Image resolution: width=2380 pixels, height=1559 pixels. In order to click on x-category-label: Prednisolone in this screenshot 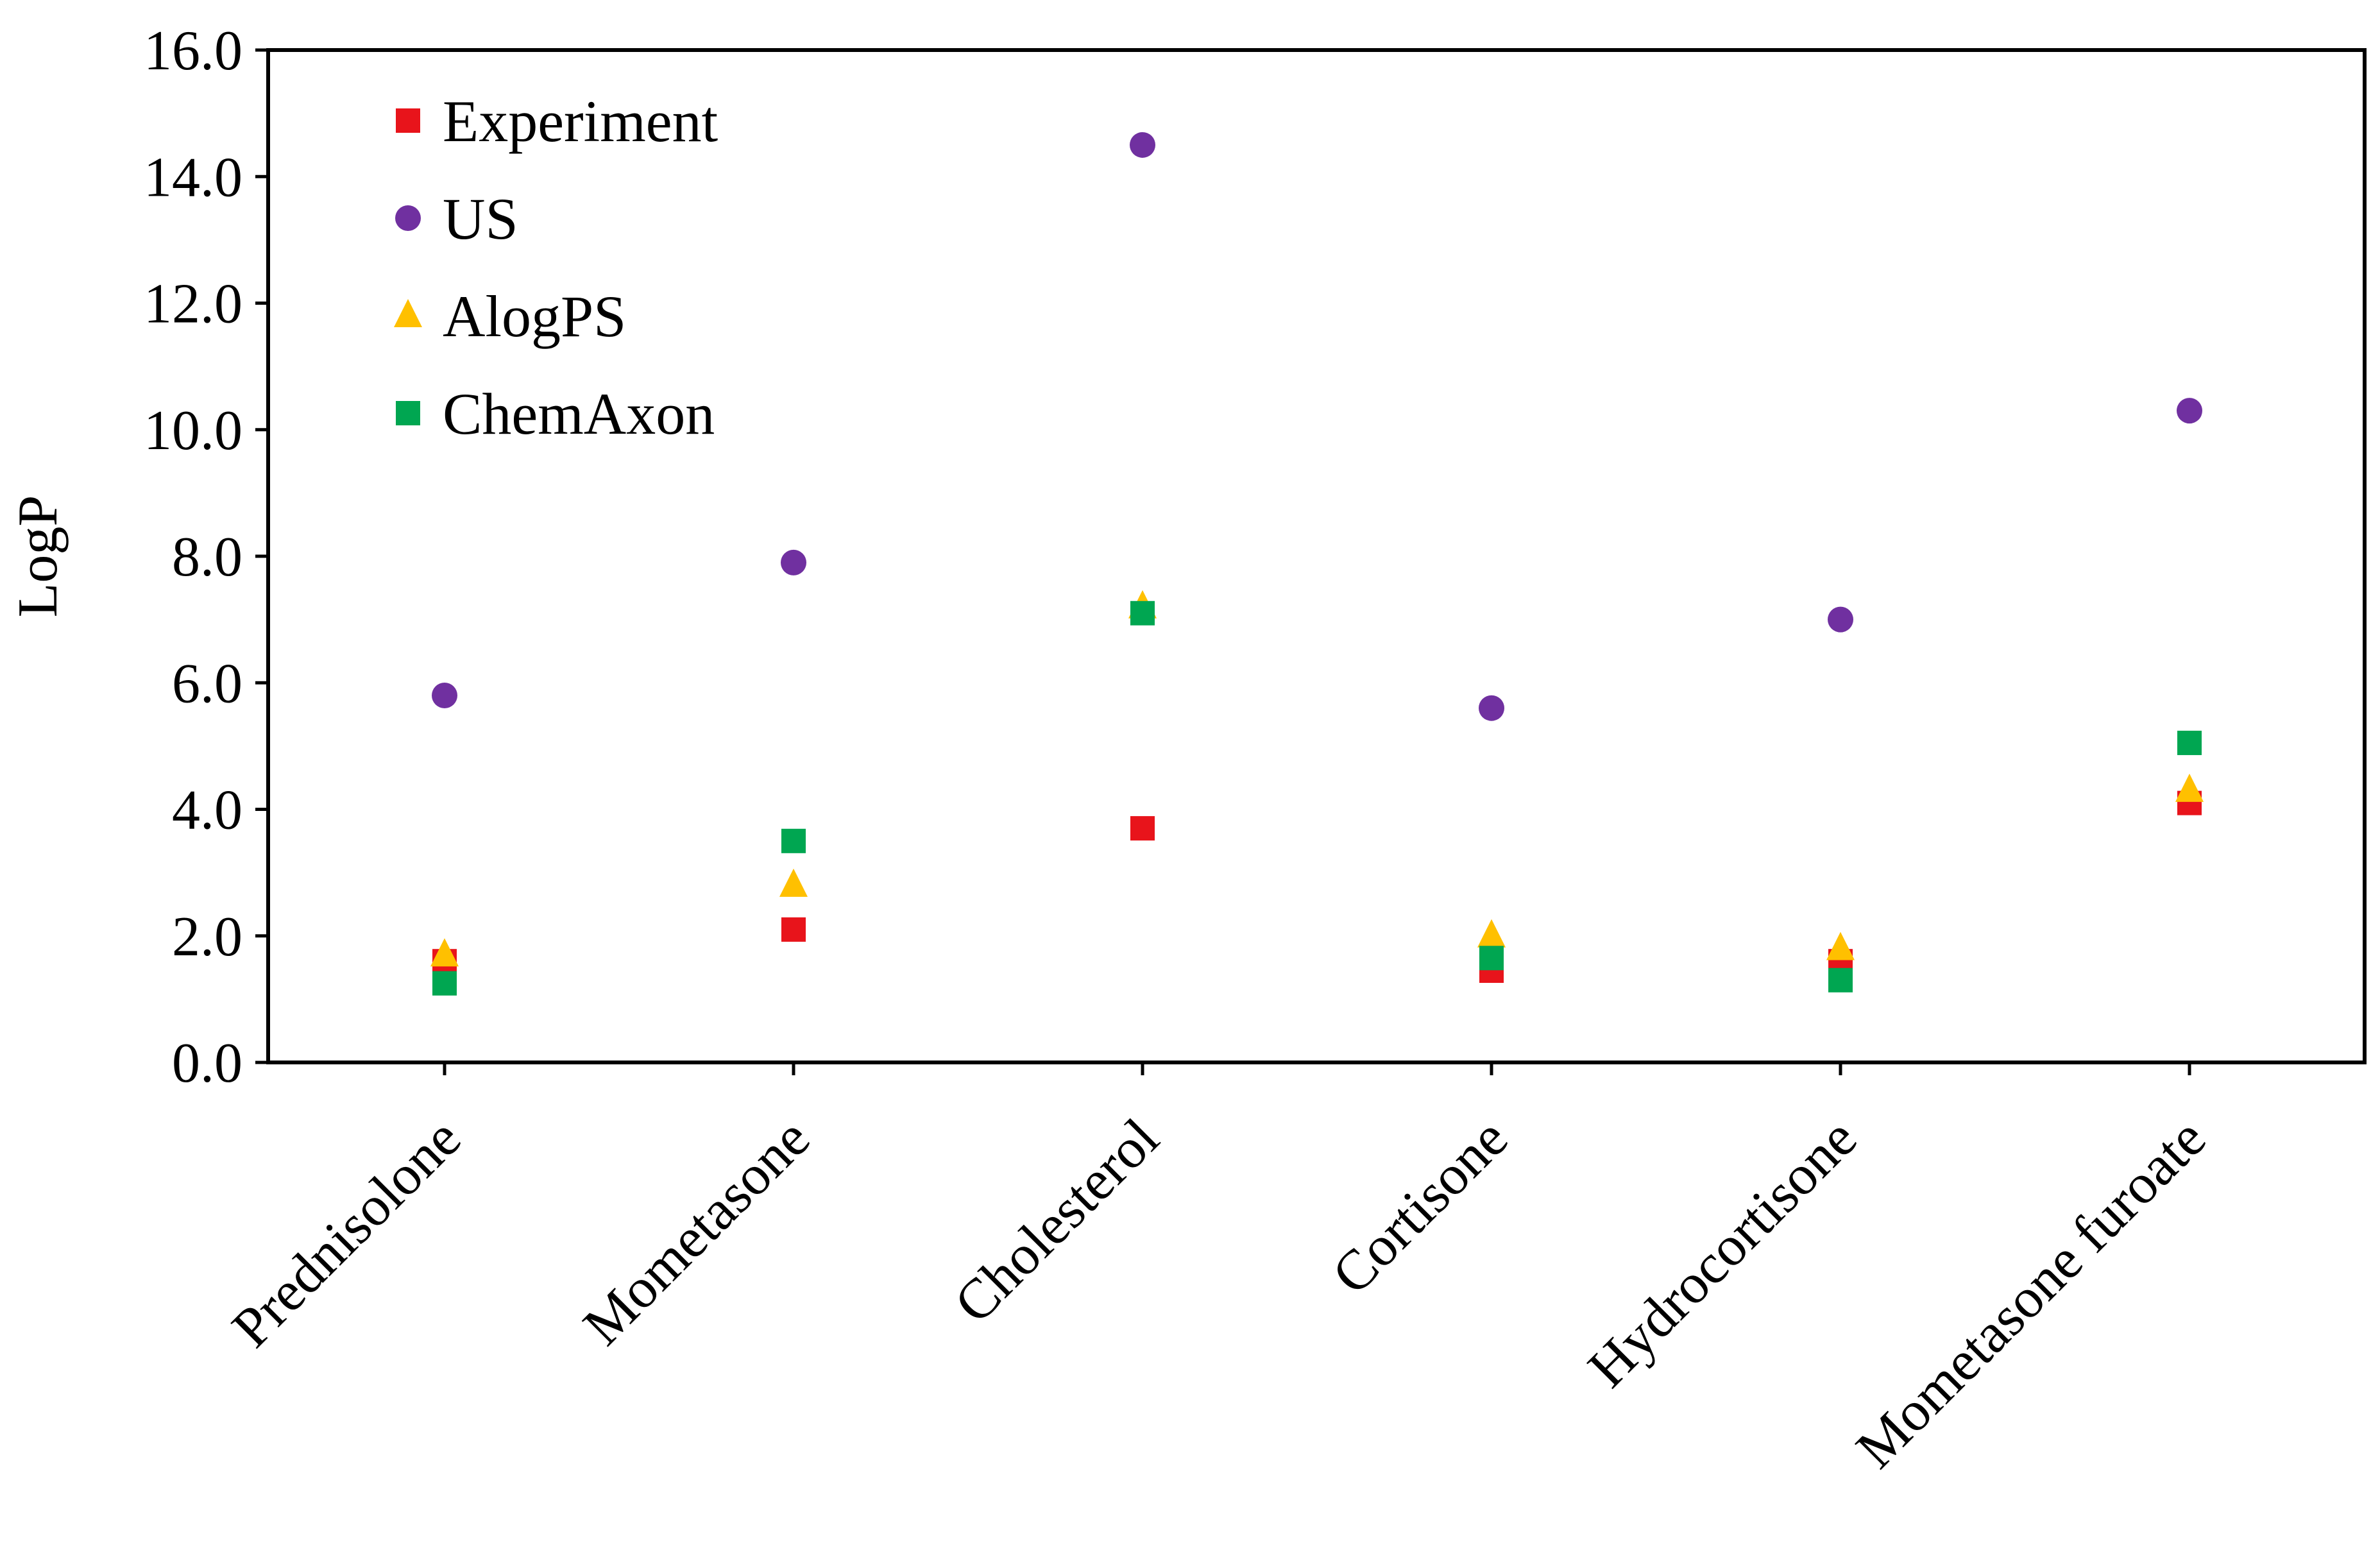, I will do `click(347, 1234)`.